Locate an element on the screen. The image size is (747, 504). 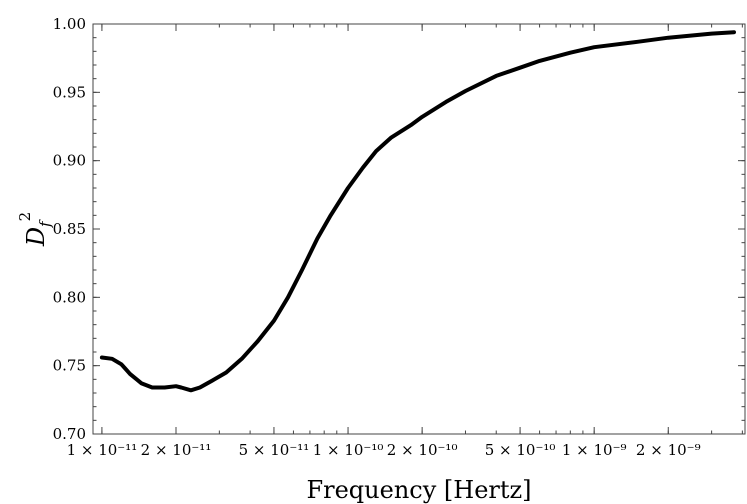
y-tick-label: 0.70 is located at coordinates (69, 434).